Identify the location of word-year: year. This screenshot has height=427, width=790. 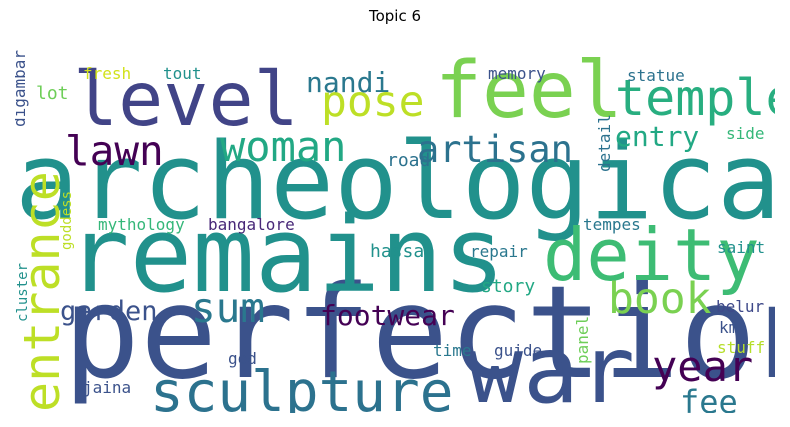
(702, 366).